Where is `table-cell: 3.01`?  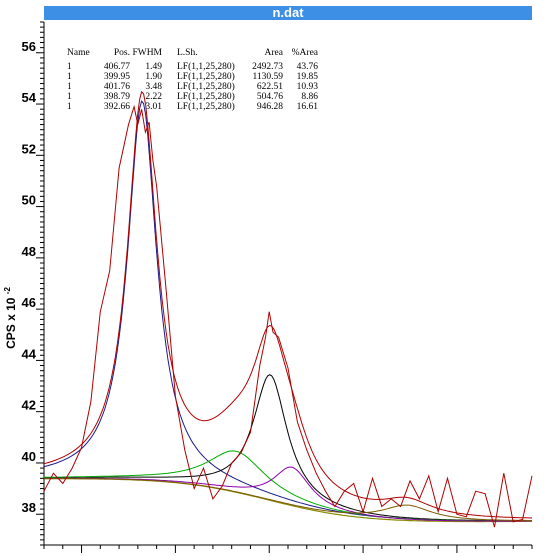
table-cell: 3.01 is located at coordinates (153, 107).